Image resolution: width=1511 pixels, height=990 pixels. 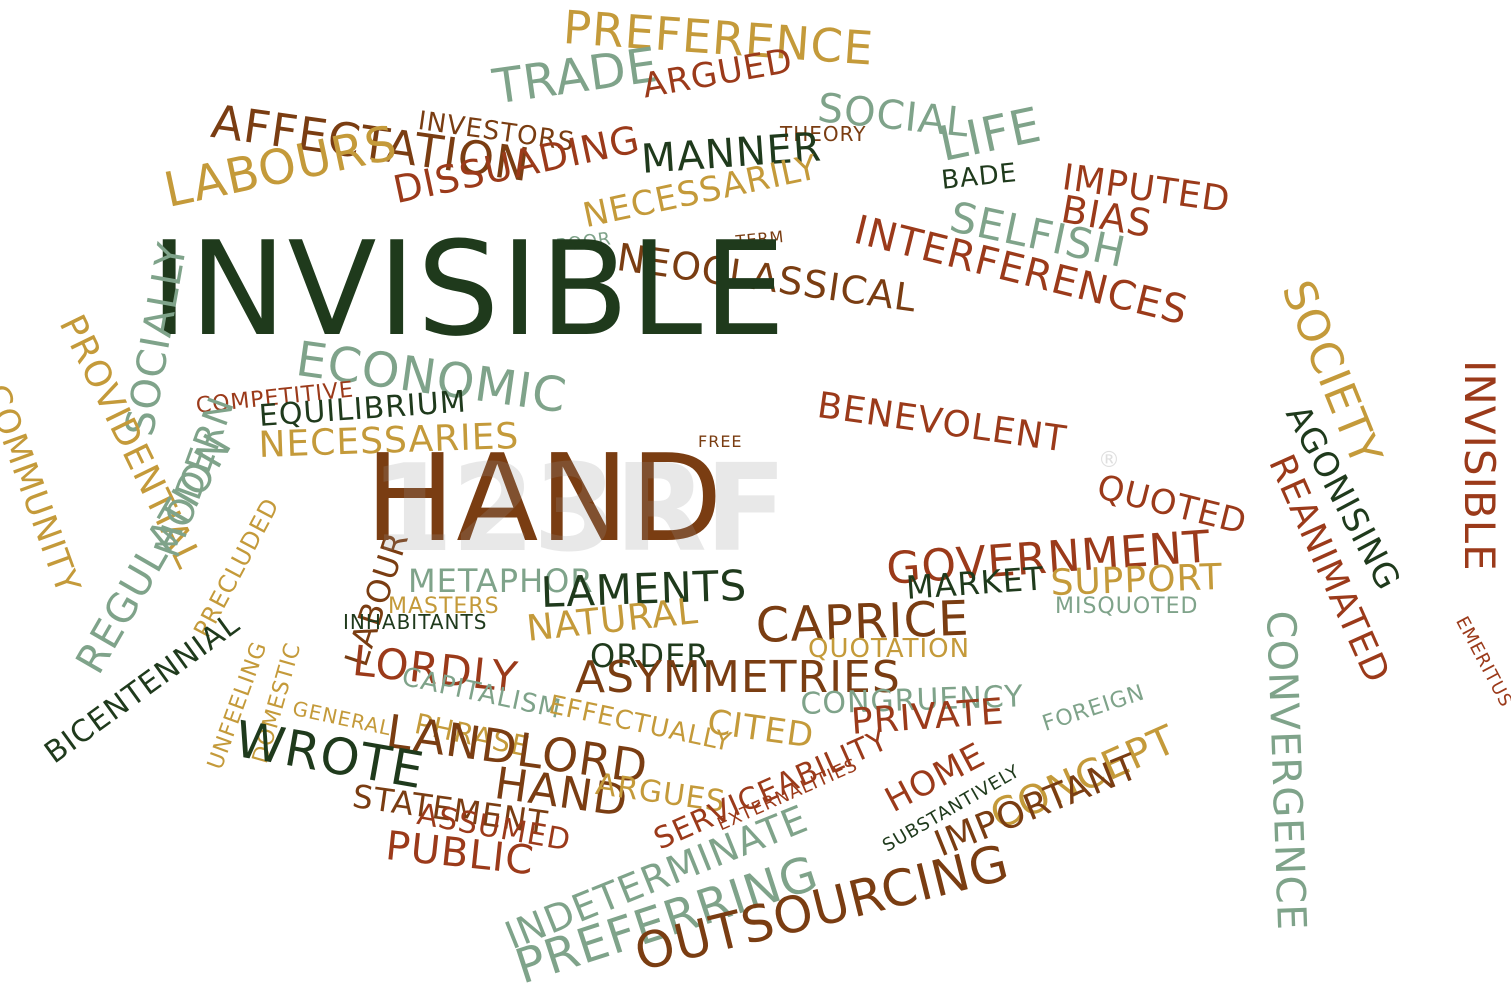 What do you see at coordinates (1481, 662) in the screenshot?
I see `cloud-word: EMERITUS` at bounding box center [1481, 662].